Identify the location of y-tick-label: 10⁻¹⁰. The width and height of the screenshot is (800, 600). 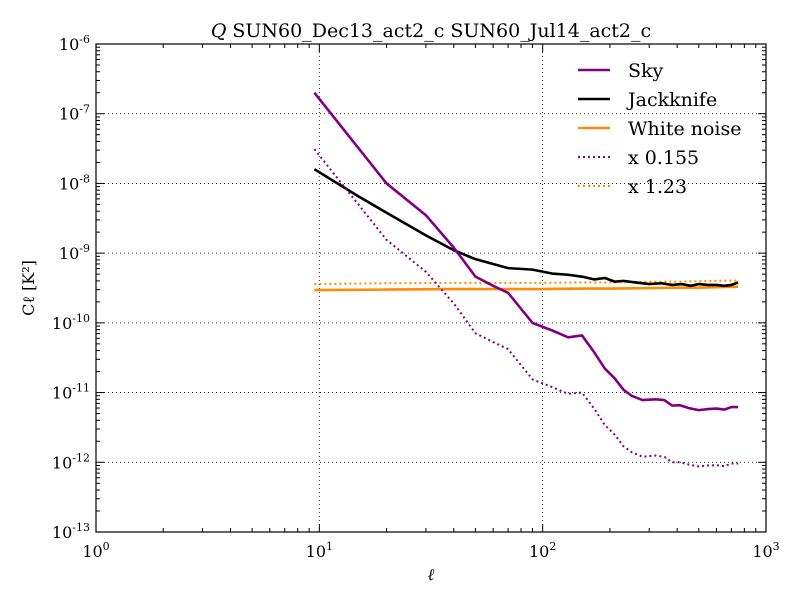
(71, 322).